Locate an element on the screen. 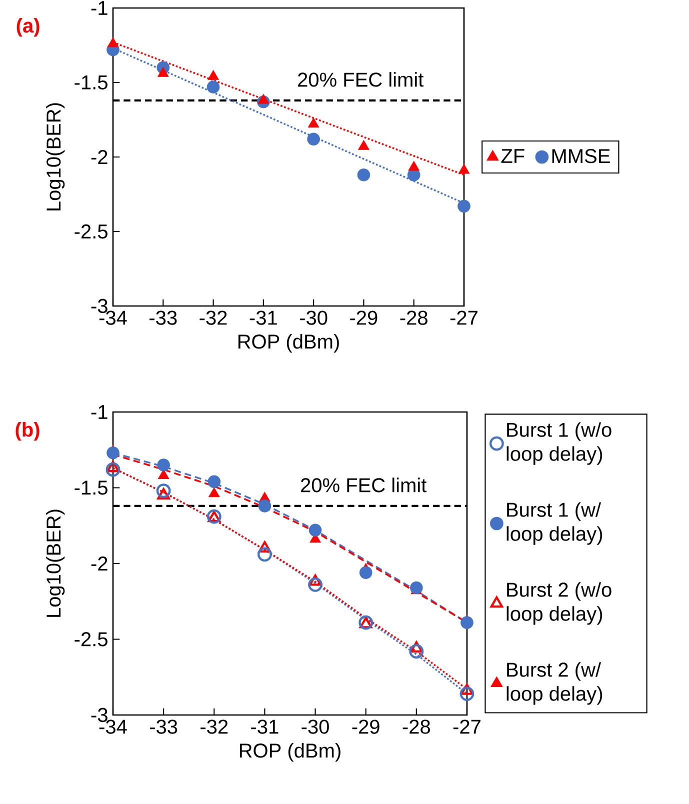  chart-title: (a) is located at coordinates (28, 27).